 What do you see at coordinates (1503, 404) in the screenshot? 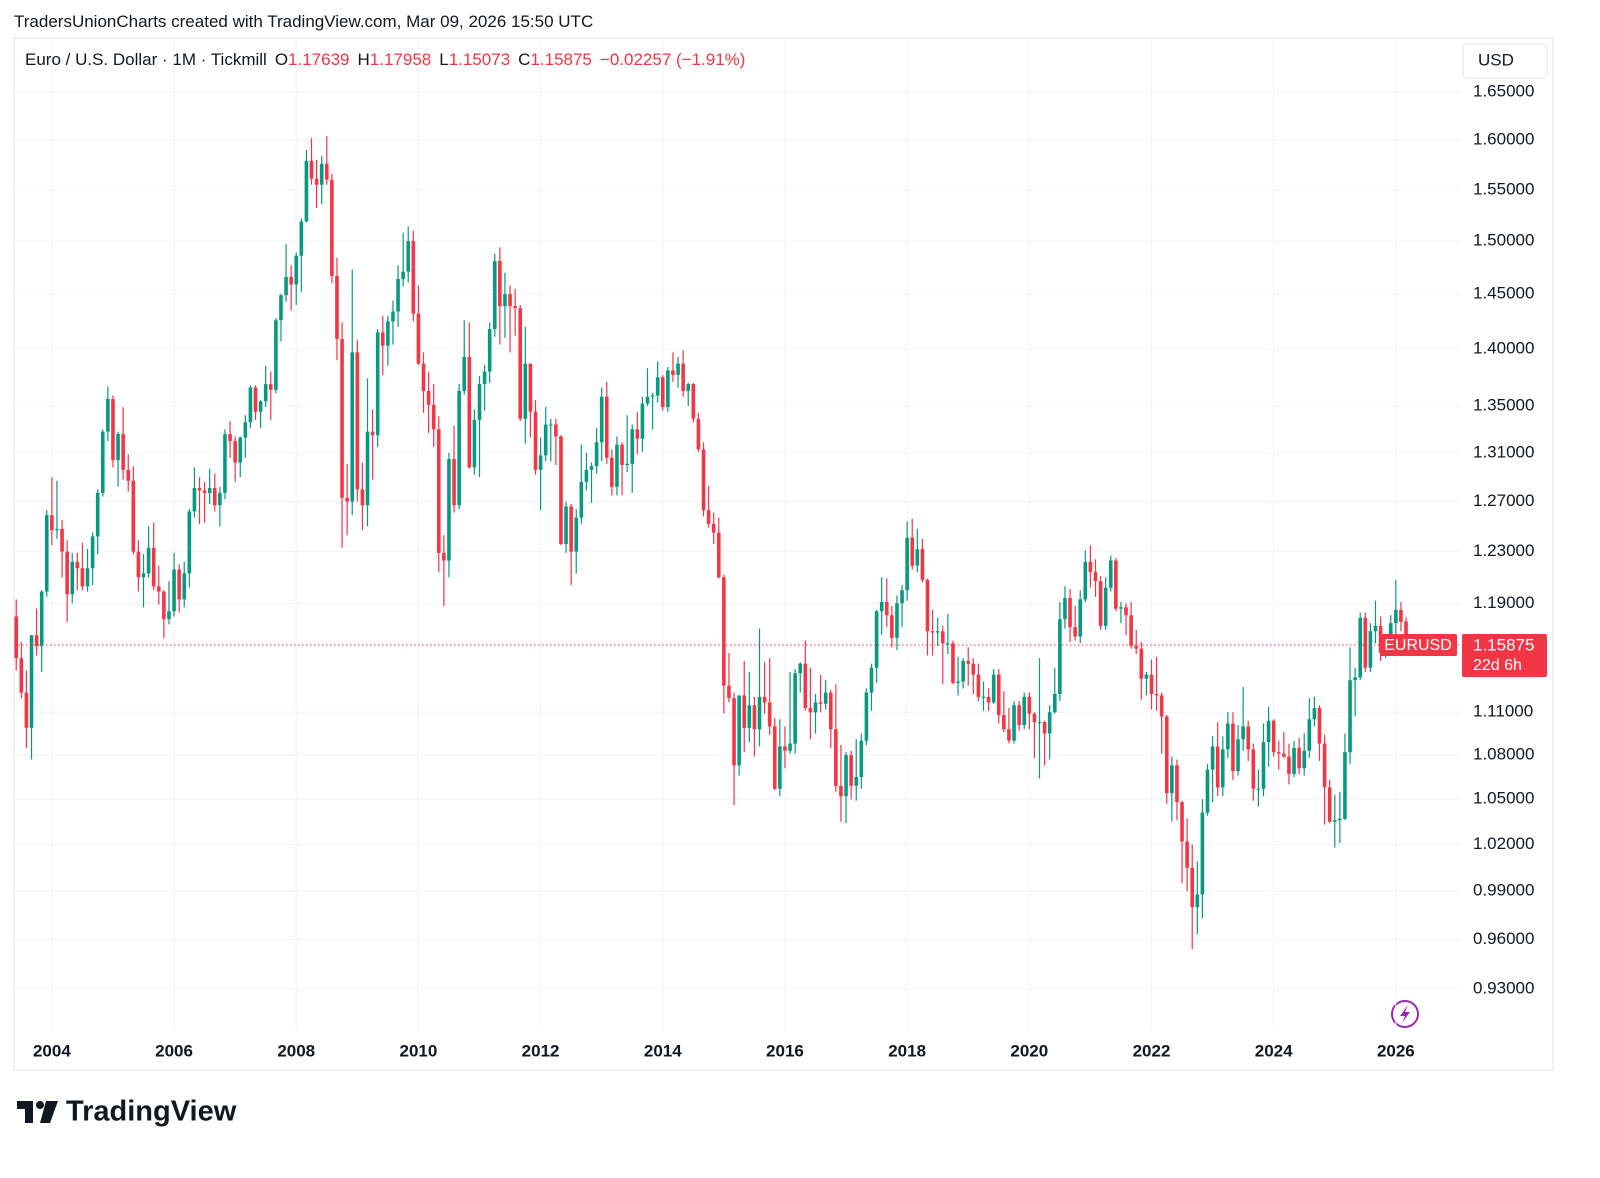
I see `y-tick-label: 1.35000` at bounding box center [1503, 404].